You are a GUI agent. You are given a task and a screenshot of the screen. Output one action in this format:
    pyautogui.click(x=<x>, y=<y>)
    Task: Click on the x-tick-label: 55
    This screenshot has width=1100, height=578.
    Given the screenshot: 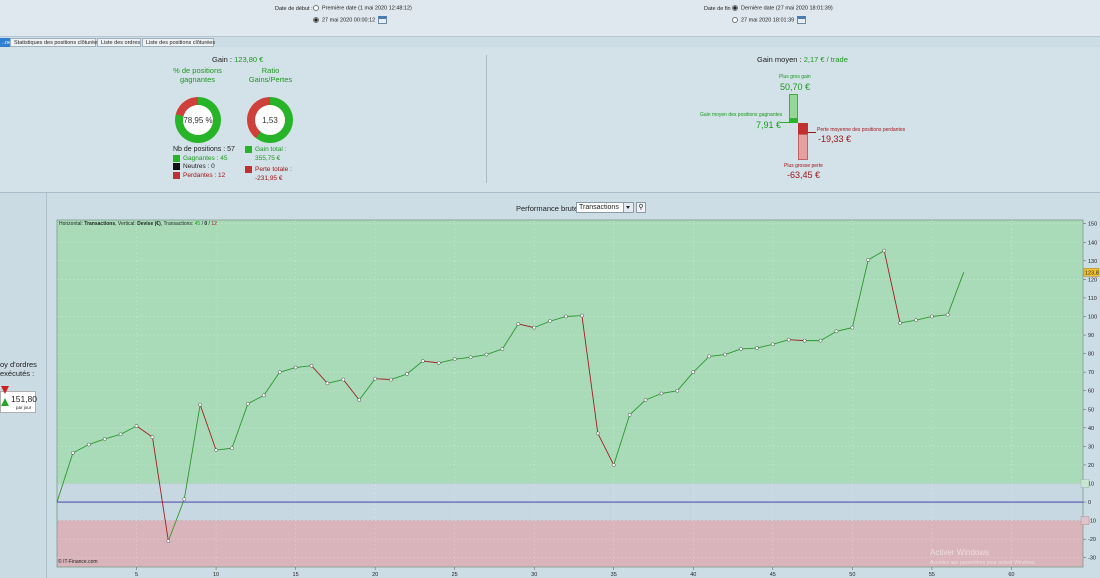 What is the action you would take?
    pyautogui.click(x=932, y=575)
    